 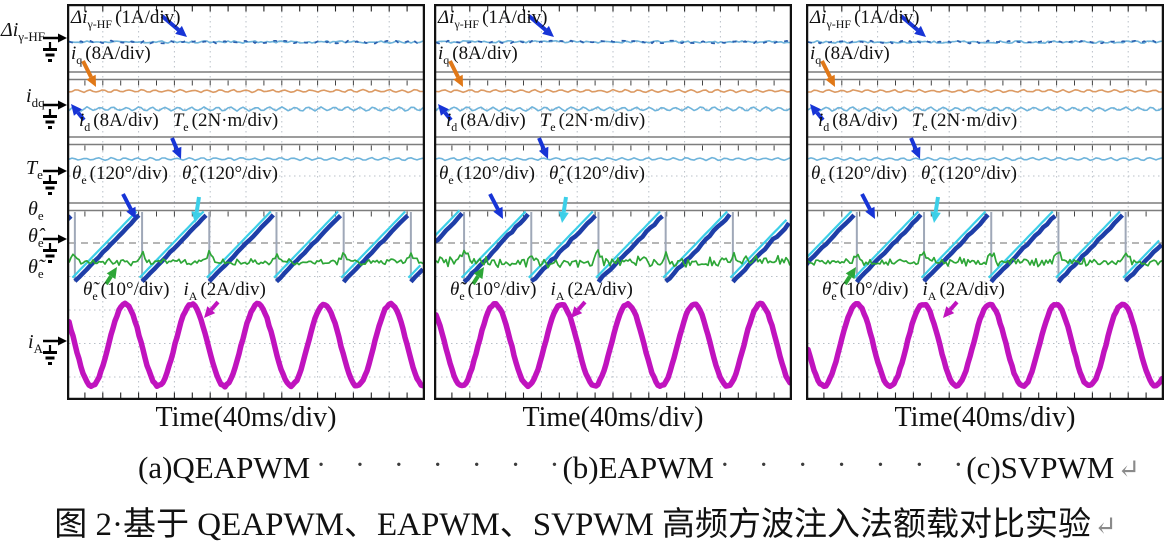 I want to click on figure-caption-text: 图 2·基于 QEAPWM、EAPWM、SVPWM 高频方波注入法额载对比实验, so click(x=573, y=525).